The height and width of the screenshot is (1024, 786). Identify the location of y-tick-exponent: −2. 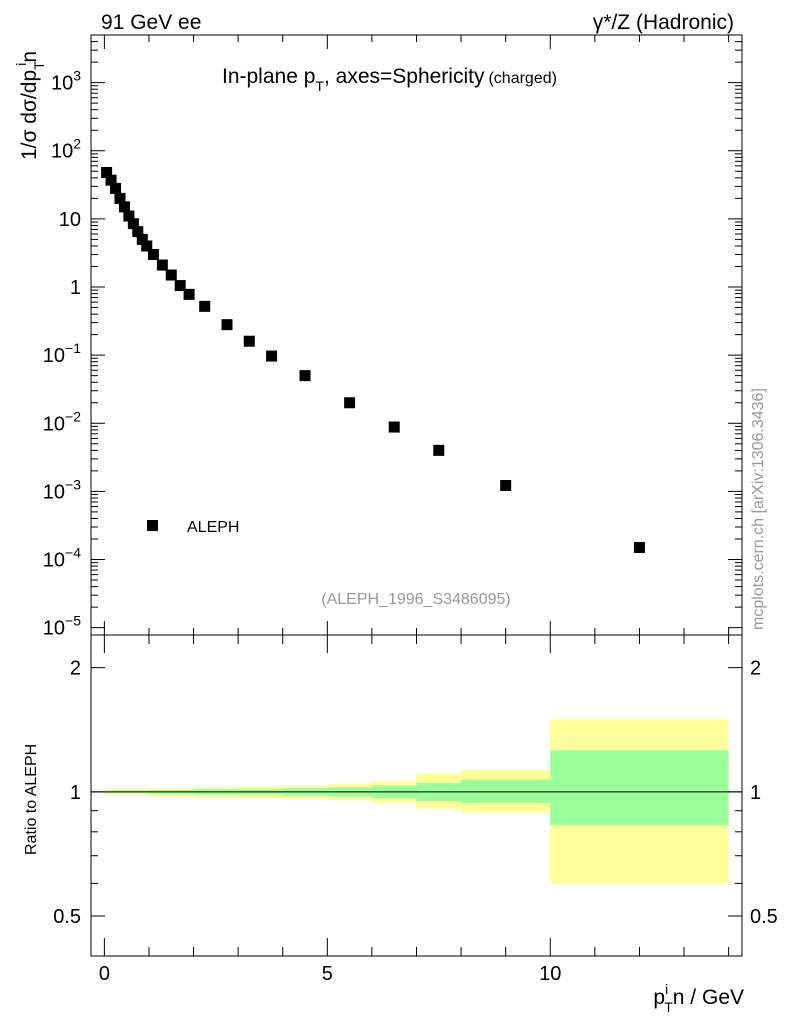
(73, 416).